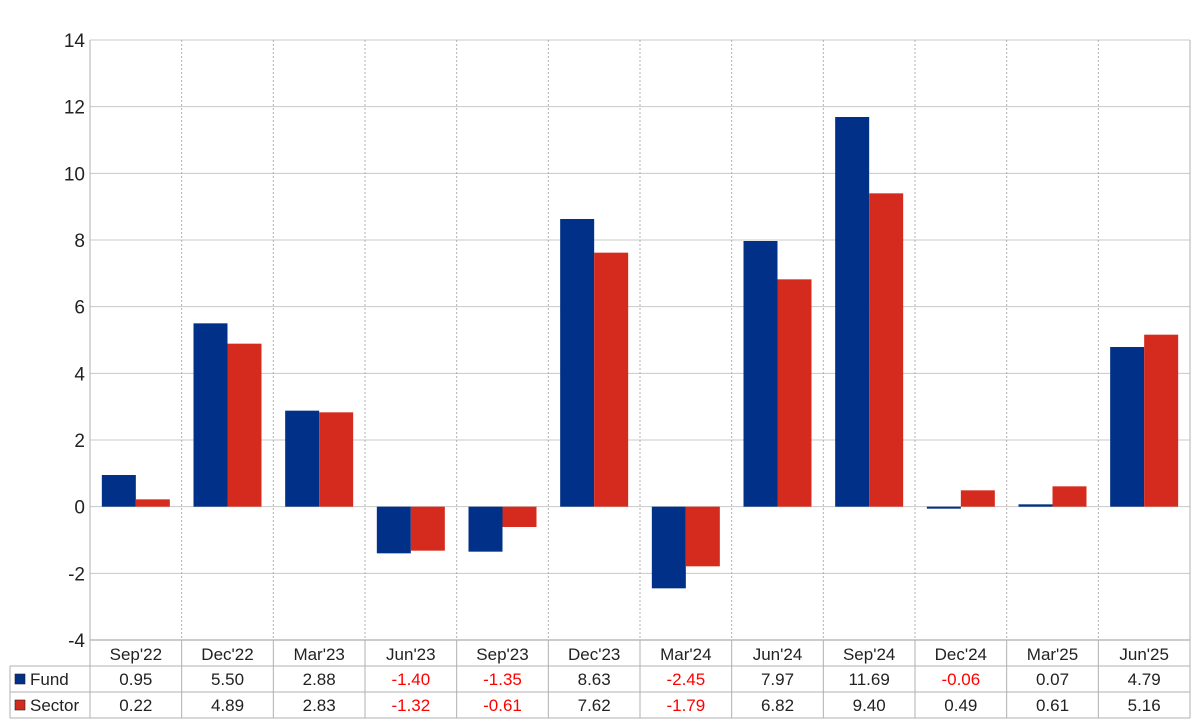 The width and height of the screenshot is (1200, 725). Describe the element at coordinates (502, 654) in the screenshot. I see `category-label: Sep'23` at that location.